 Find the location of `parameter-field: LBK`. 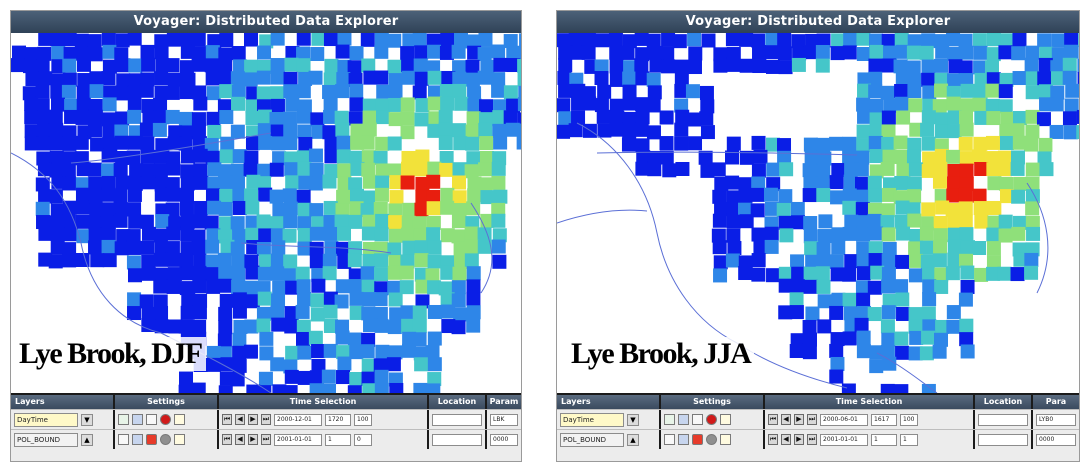

parameter-field: LBK is located at coordinates (504, 419).